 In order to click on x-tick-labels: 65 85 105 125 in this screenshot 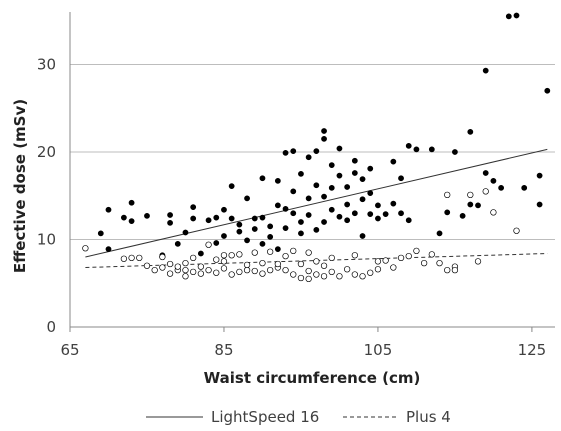, I will do `click(303, 343)`.